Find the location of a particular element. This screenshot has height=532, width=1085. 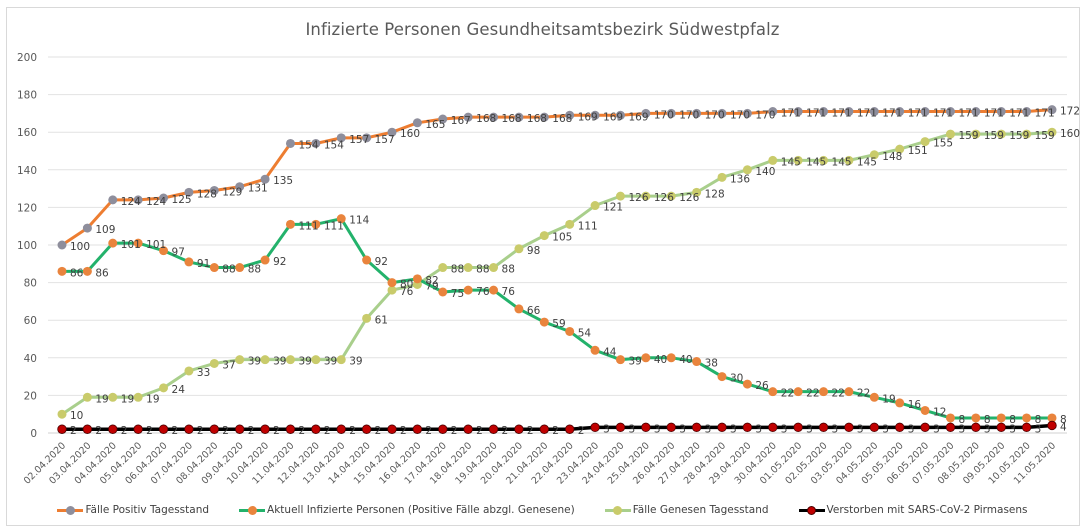

data-label: 19 is located at coordinates (888, 399).